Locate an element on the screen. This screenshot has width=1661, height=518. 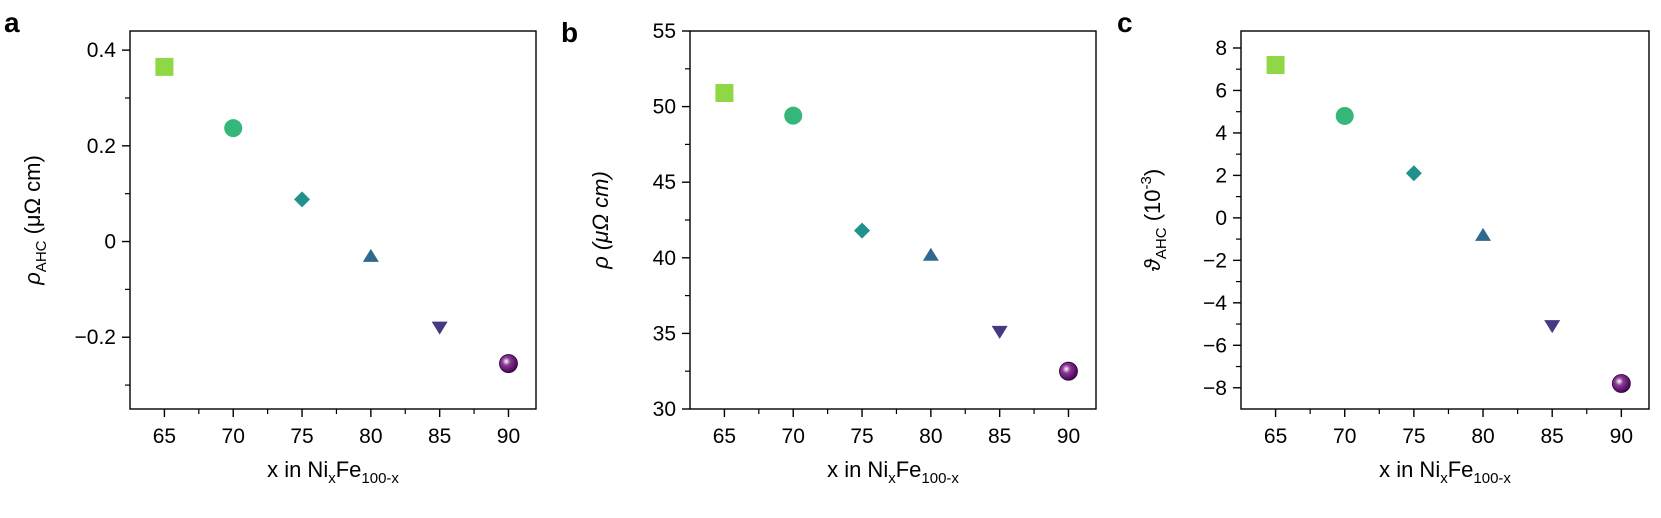
panel-c-y-tick-label: −6 is located at coordinates (1215, 345).